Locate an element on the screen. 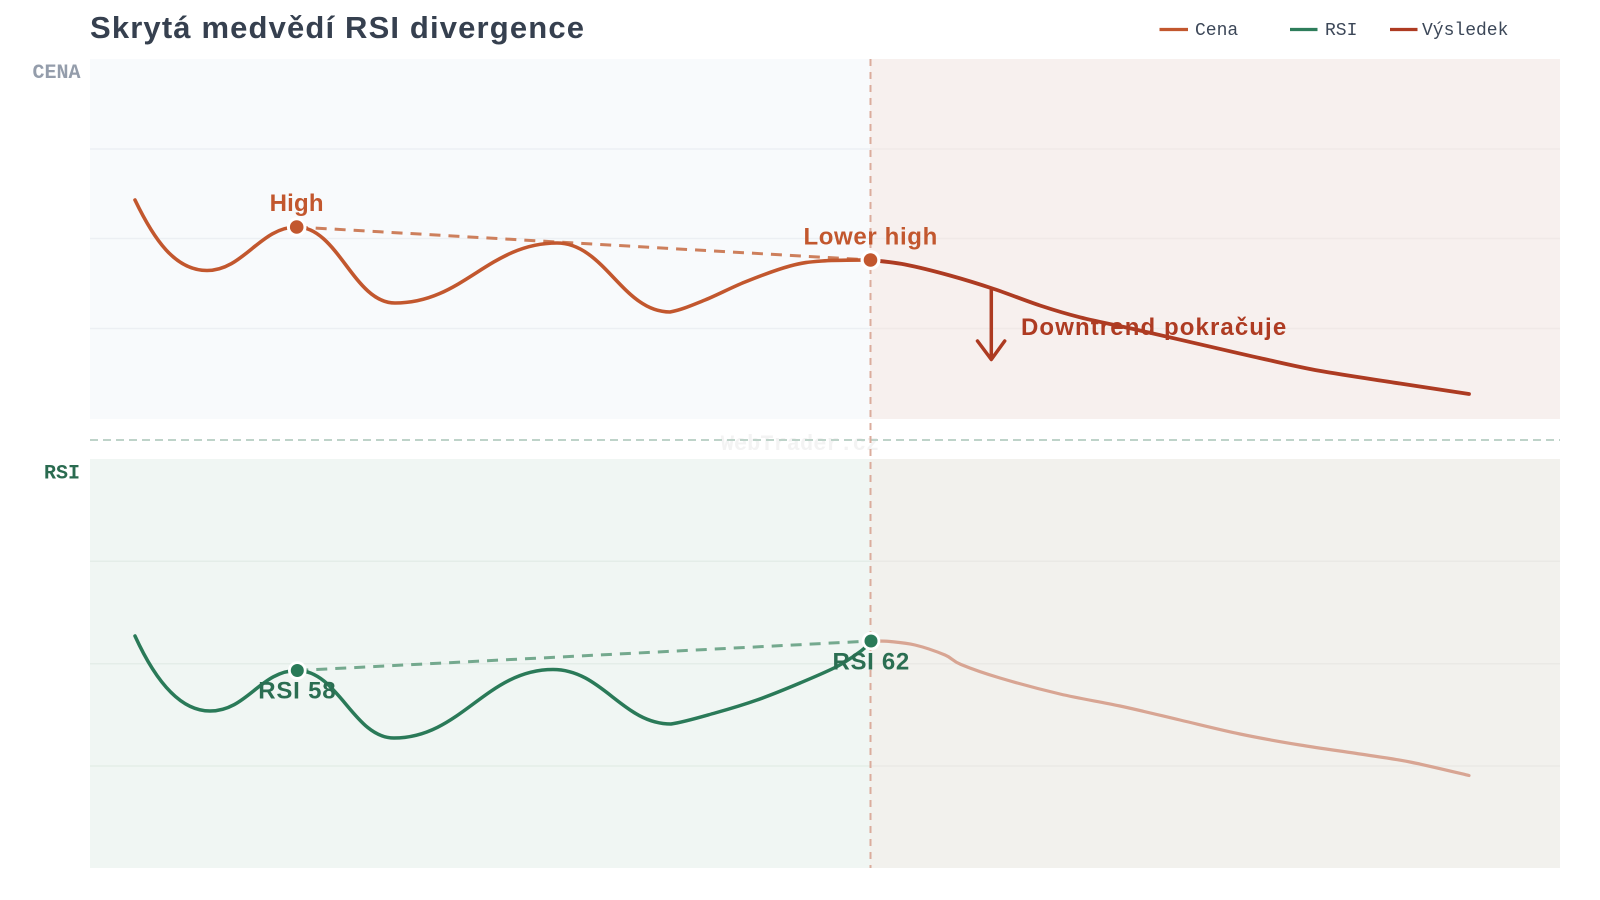  svg-text: CENA is located at coordinates (56, 73).